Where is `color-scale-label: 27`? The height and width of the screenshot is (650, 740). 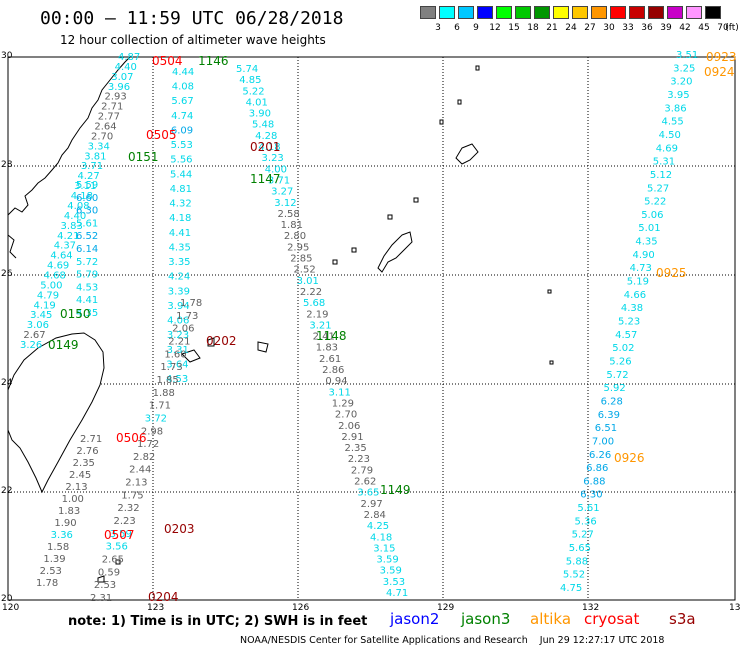 color-scale-label: 27 is located at coordinates (590, 28).